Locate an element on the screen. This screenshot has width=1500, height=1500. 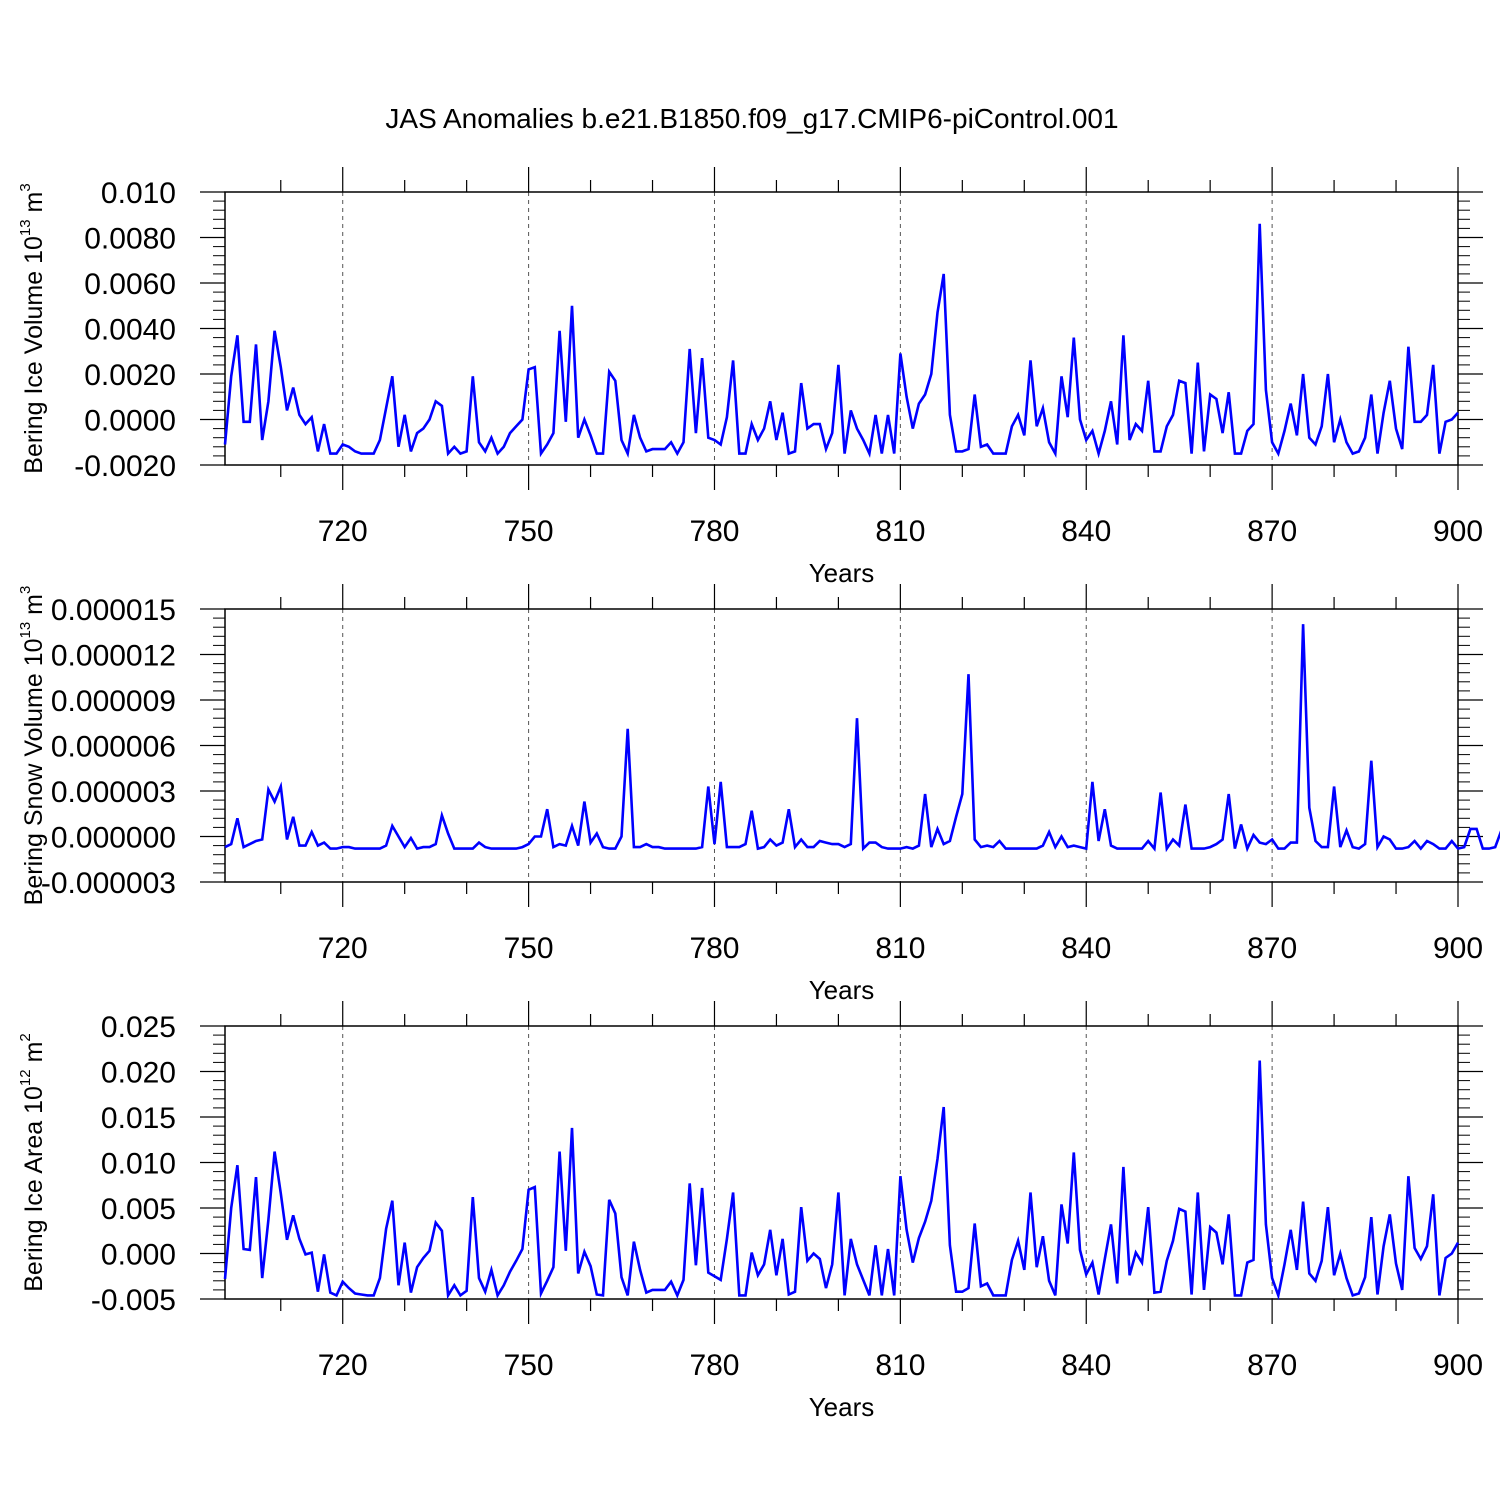
y-axis-label: Bering Ice Volume 1013 m3 is located at coordinates (32, 328).